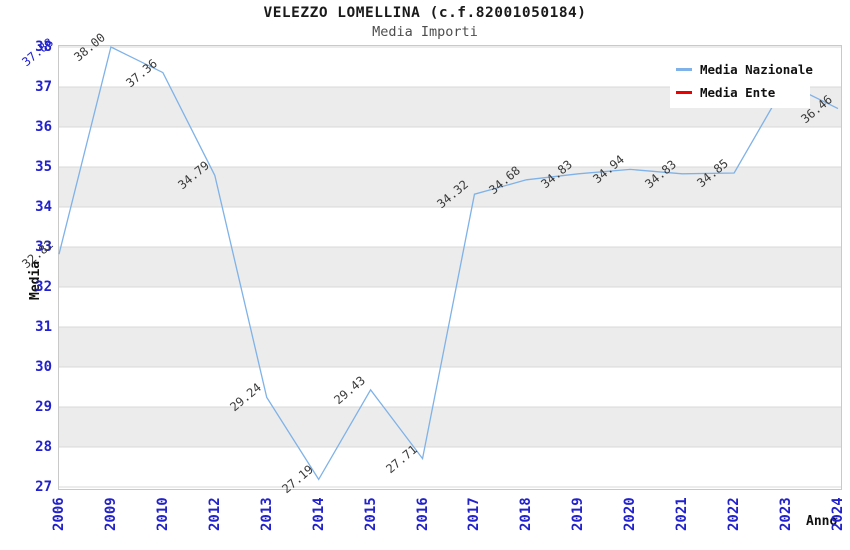 The image size is (850, 550). What do you see at coordinates (425, 13) in the screenshot?
I see `chart-title: VELEZZO LOMELLINA (c.f.82001050184)` at bounding box center [425, 13].